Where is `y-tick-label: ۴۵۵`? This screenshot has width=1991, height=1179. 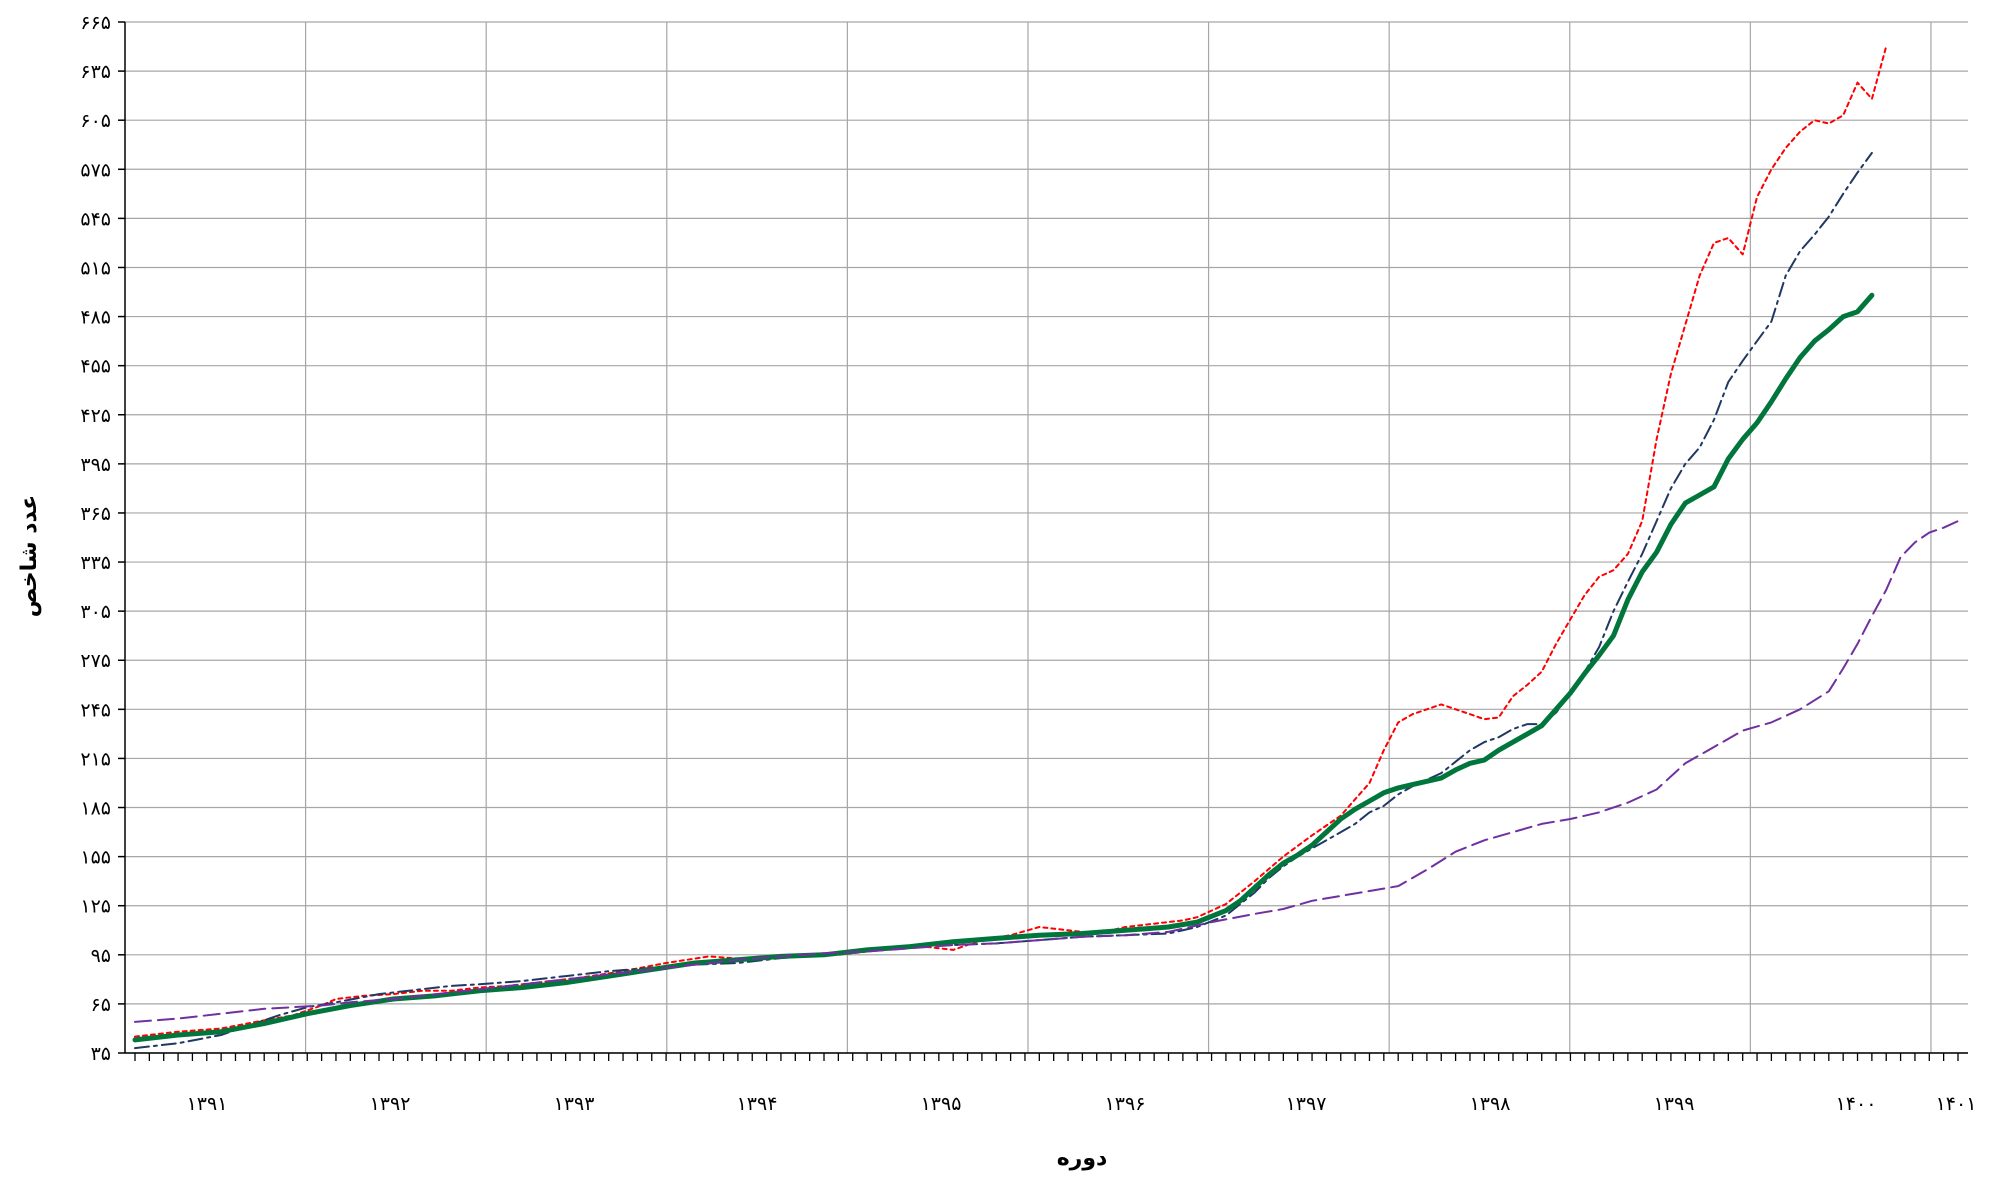
y-tick-label: ۴۵۵ is located at coordinates (95, 367).